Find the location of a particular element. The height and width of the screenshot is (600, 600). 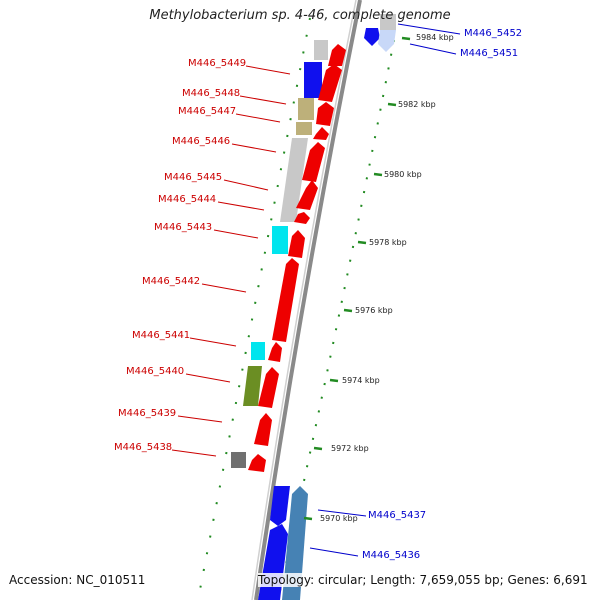

gene-label-m446-5444: M446_5444 is located at coordinates (187, 199).